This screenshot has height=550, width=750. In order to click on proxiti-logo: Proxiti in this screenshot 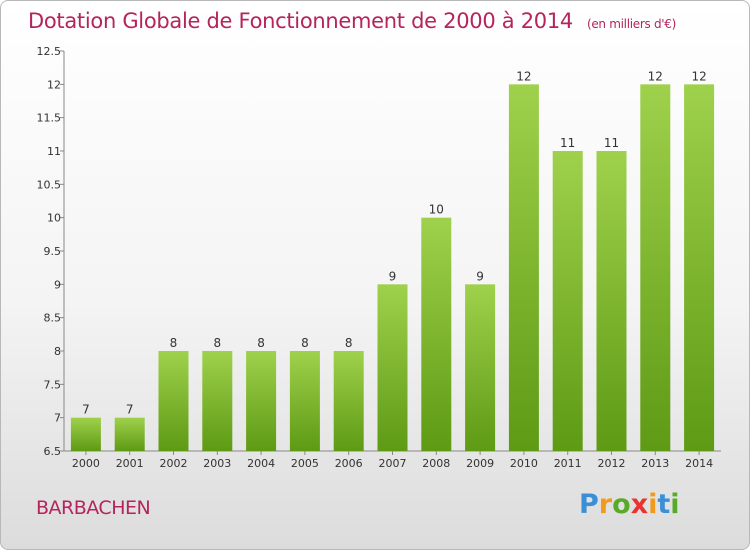, I will do `click(629, 504)`.